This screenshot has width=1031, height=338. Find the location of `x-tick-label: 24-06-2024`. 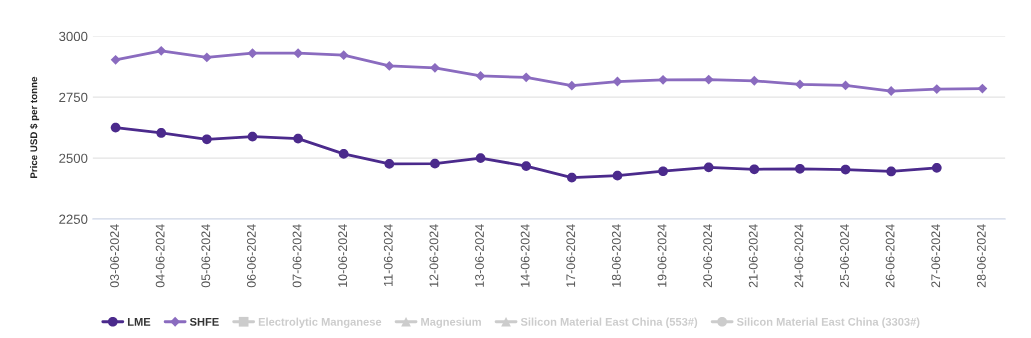

x-tick-label: 24-06-2024 is located at coordinates (799, 256).